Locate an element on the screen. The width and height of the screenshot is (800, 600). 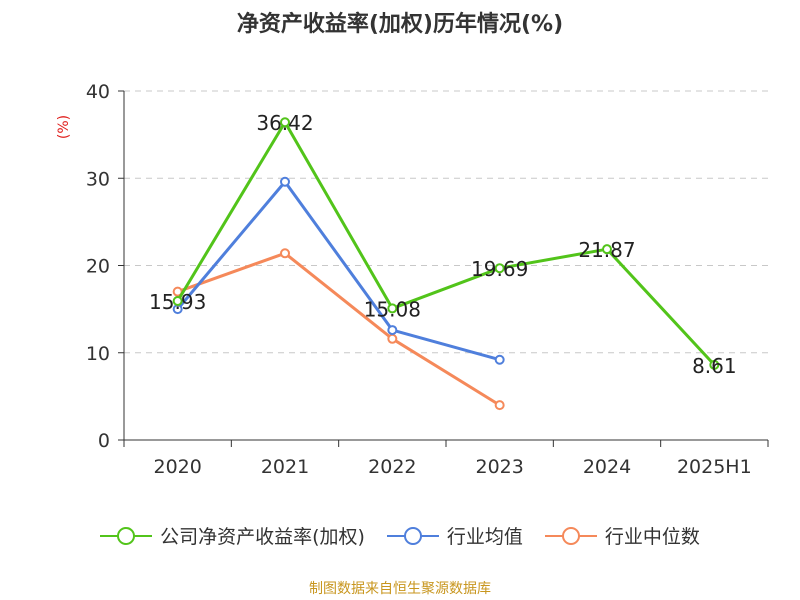
data-label: 15.93 is located at coordinates (177, 302).